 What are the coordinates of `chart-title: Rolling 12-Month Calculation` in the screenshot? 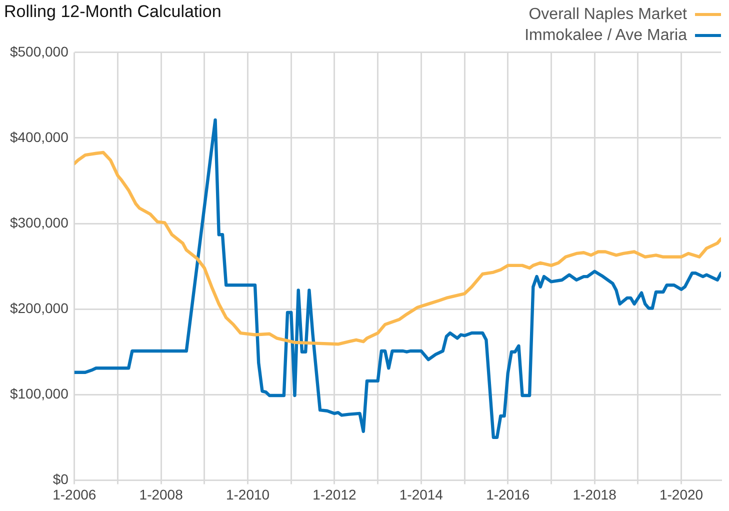 It's located at (113, 11).